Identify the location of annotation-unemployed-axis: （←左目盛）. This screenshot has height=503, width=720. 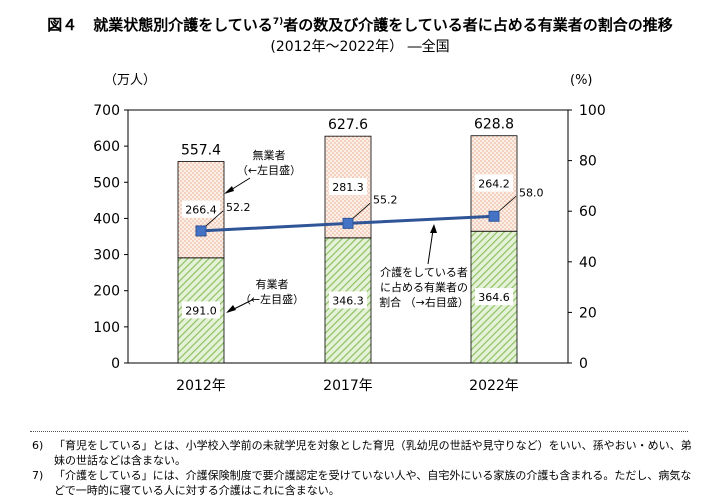
(269, 170).